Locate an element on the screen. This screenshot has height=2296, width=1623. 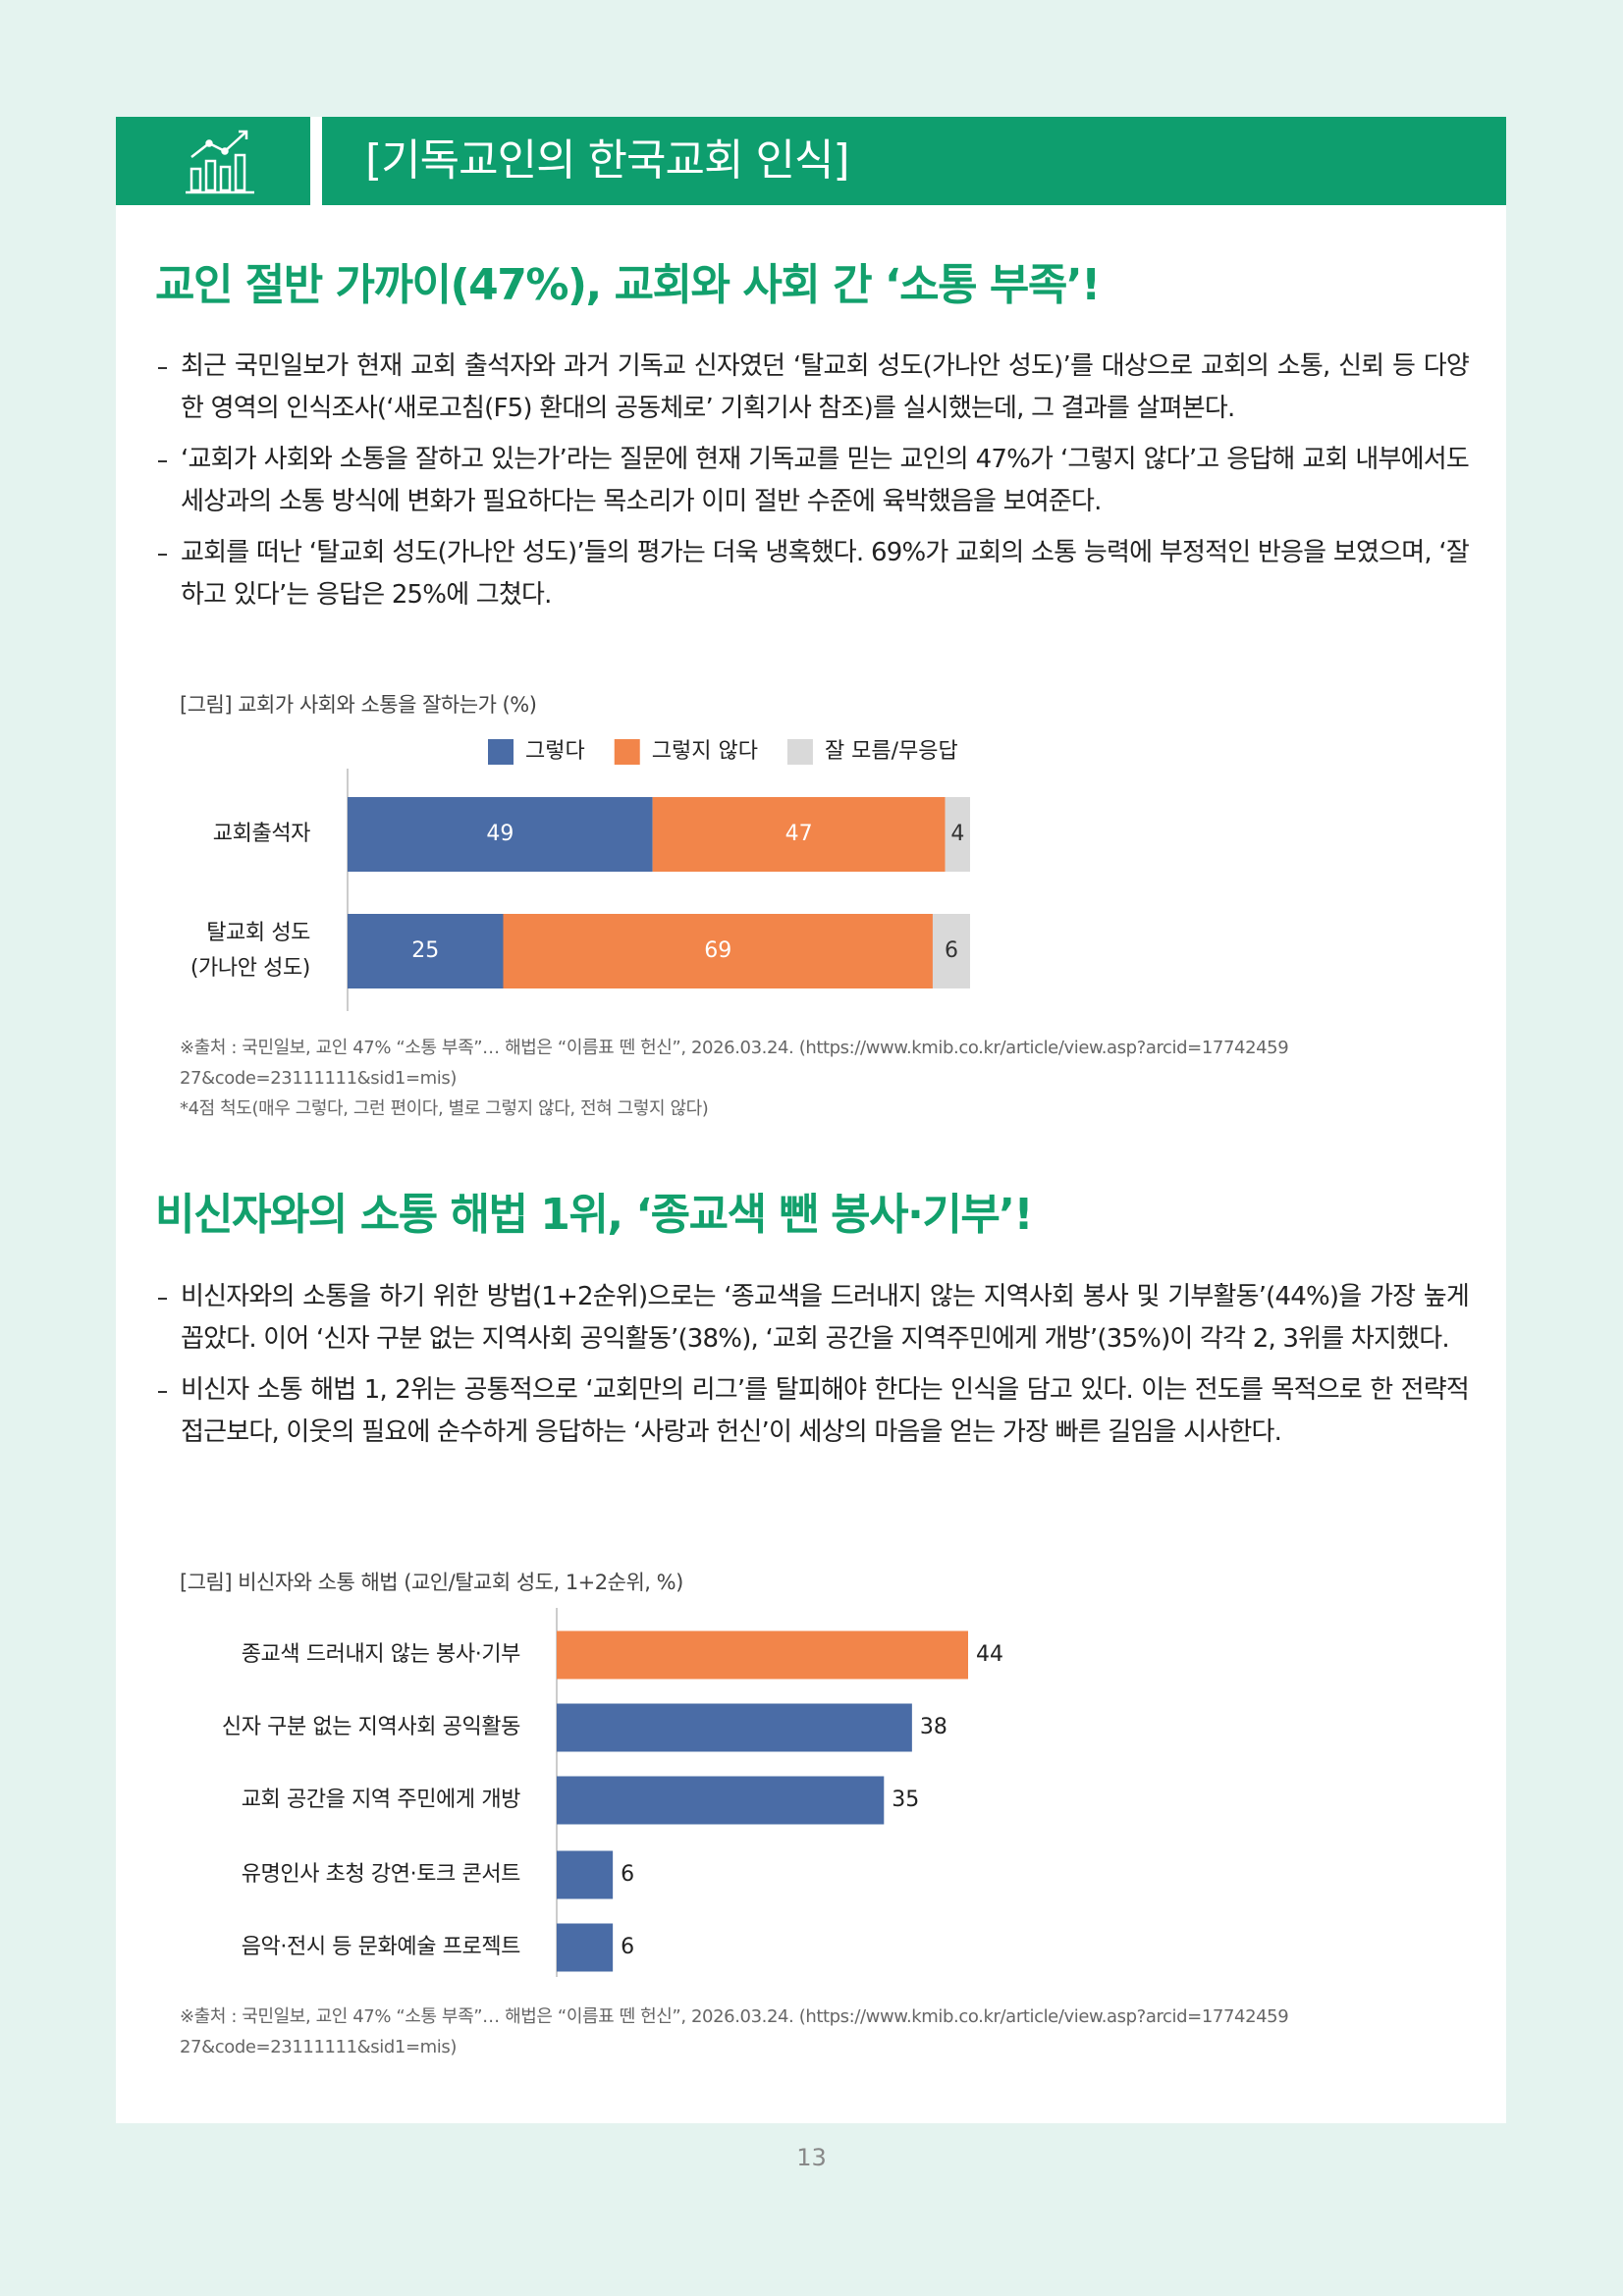
category-label: 교회 공간을 지역 주민에게 개방 is located at coordinates (381, 1800).